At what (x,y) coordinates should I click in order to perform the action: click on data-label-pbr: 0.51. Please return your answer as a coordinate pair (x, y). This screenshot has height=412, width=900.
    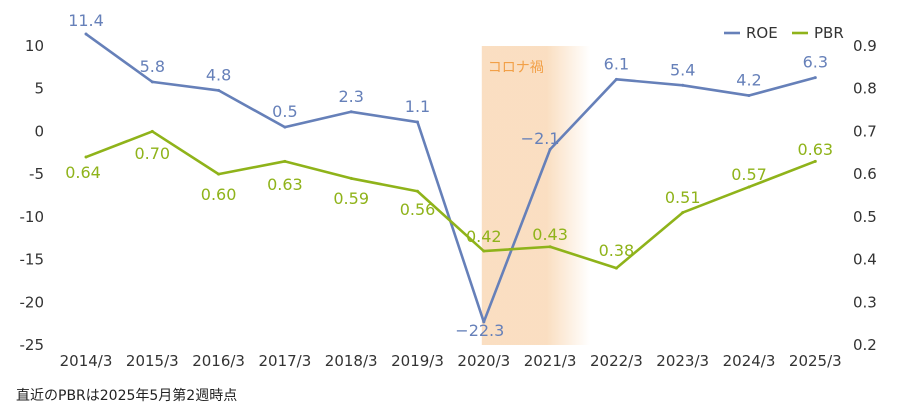
    Looking at the image, I should click on (683, 197).